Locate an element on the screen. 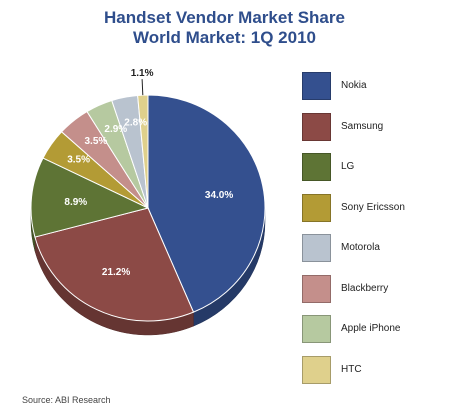 This screenshot has height=419, width=449. legend-item-samsung: Samsung is located at coordinates (370, 126).